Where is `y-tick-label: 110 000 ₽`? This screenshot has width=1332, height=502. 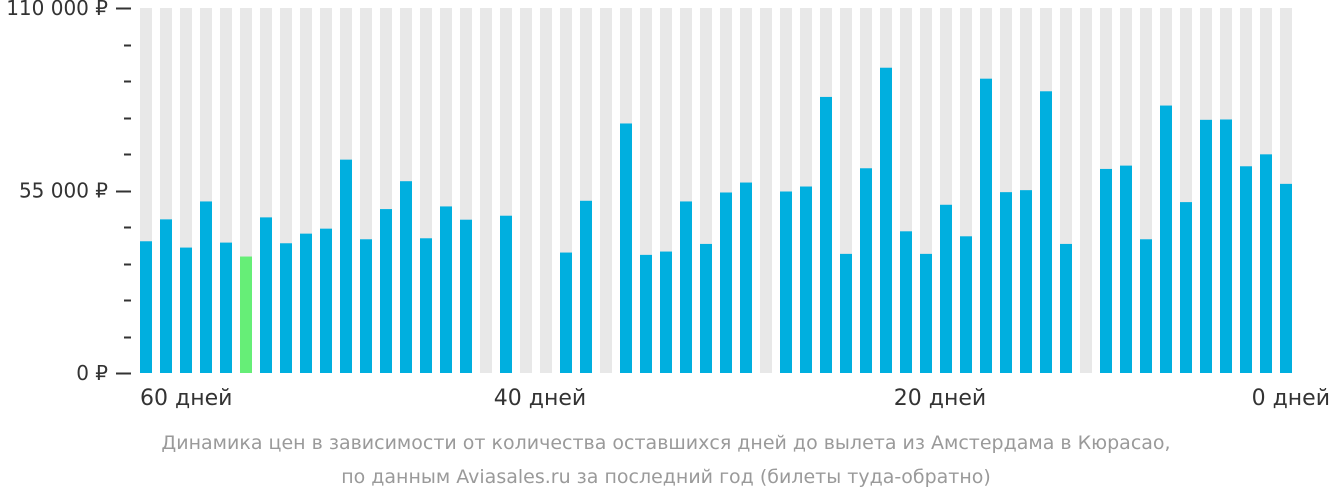
y-tick-label: 110 000 ₽ is located at coordinates (57, 10).